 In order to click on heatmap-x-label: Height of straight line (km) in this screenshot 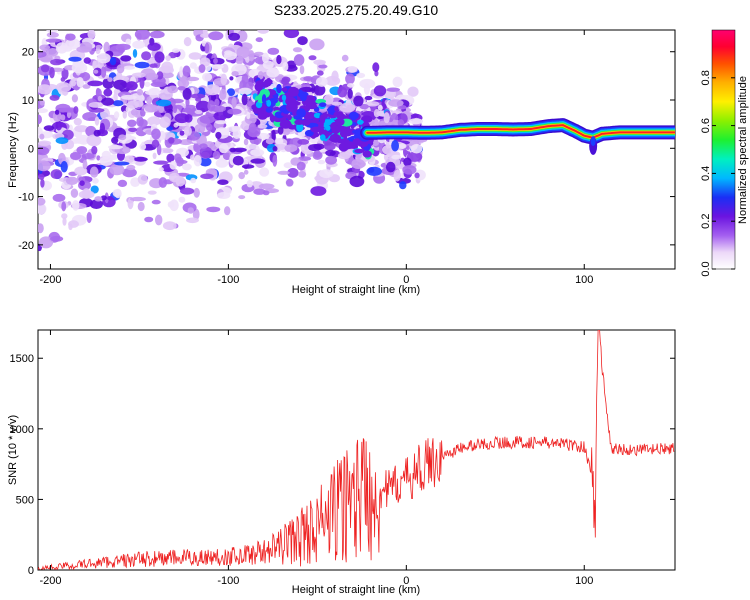, I will do `click(356, 290)`.